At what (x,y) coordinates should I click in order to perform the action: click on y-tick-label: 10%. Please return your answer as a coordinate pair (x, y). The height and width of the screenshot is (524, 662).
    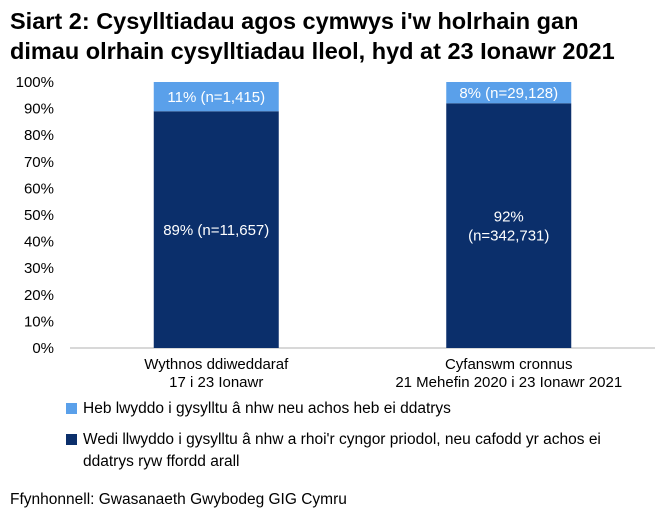
    Looking at the image, I should click on (39, 321).